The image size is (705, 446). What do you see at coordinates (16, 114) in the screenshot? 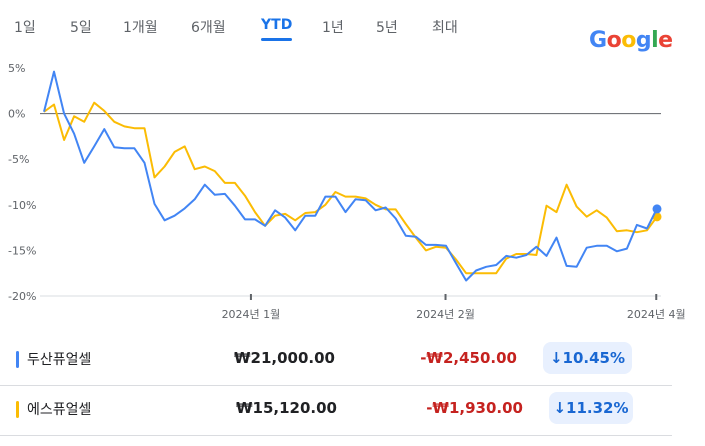
I see `y-tick-label: 0%` at bounding box center [16, 114].